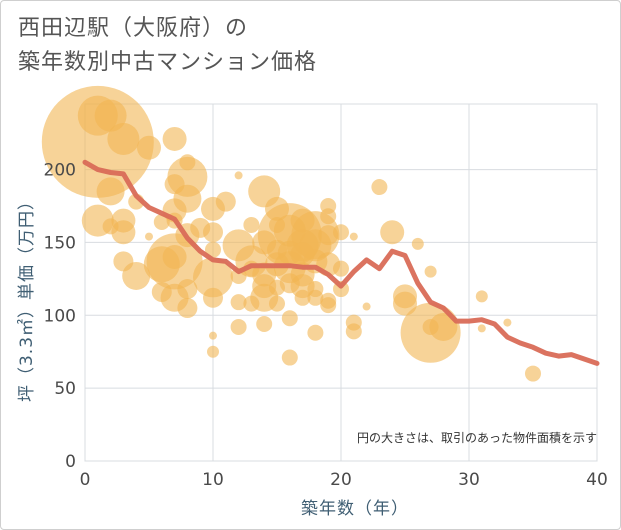 This screenshot has width=621, height=530. I want to click on chart-title-line2: 築年数別中古マンション価格, so click(168, 62).